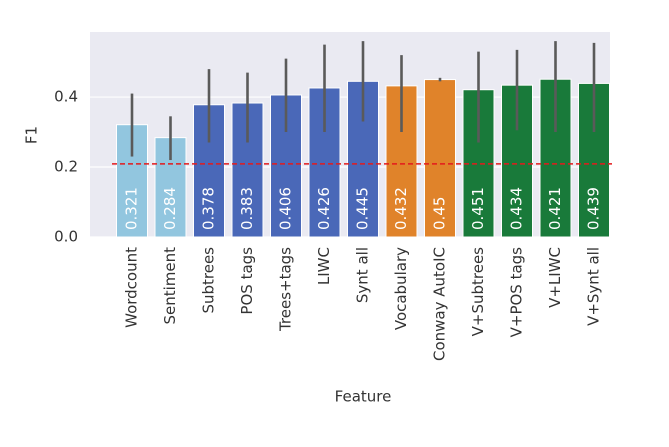 The height and width of the screenshot is (447, 669). What do you see at coordinates (66, 237) in the screenshot?
I see `y-tick-label: 0.0` at bounding box center [66, 237].